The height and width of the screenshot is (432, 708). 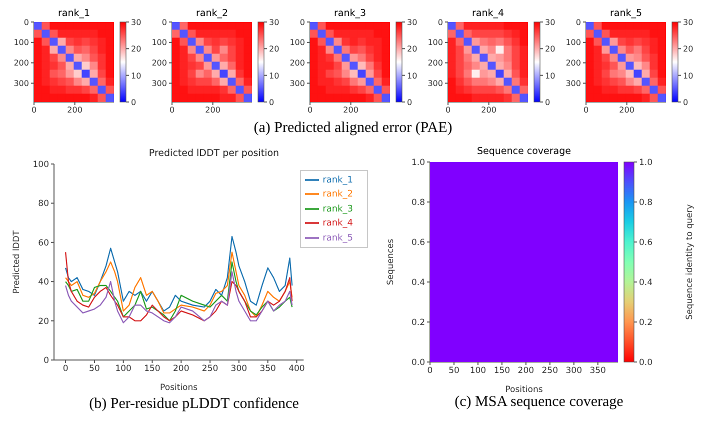 I want to click on text: (b) Per-residue pLDDT confidence, so click(x=194, y=404).